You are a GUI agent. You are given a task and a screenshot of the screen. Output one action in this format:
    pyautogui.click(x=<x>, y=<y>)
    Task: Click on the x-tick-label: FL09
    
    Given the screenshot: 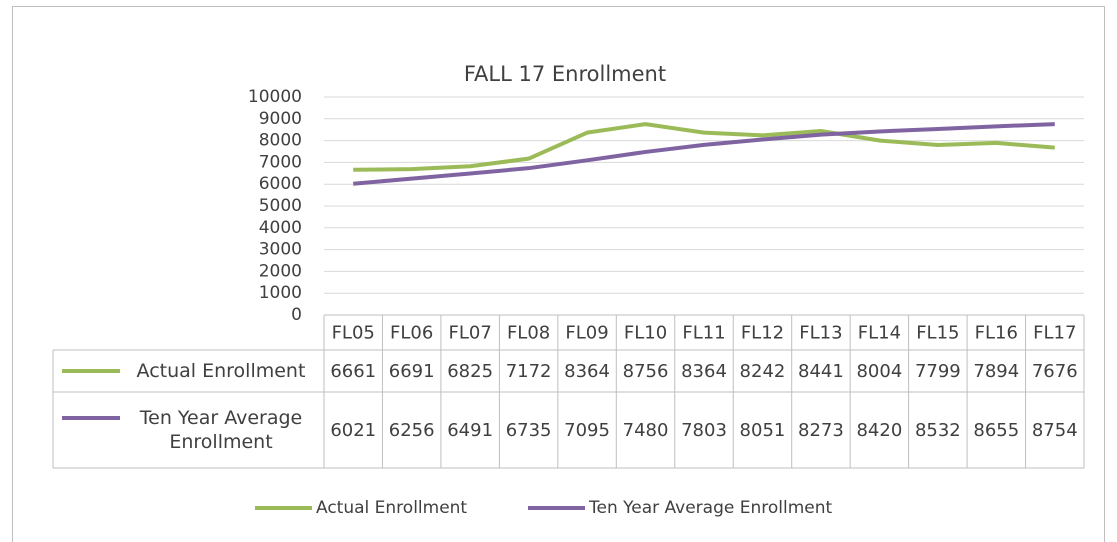 What is the action you would take?
    pyautogui.click(x=586, y=333)
    